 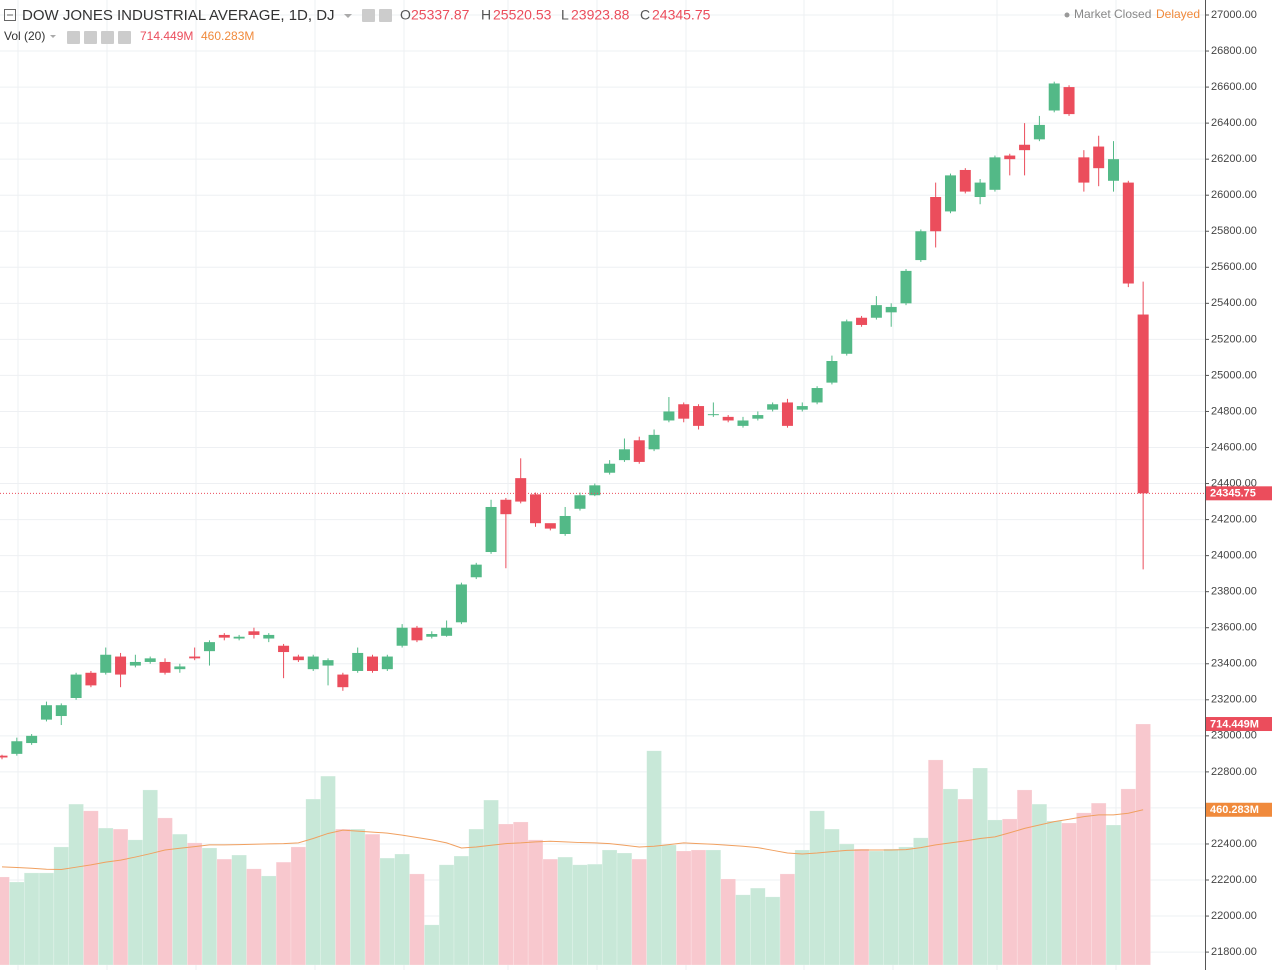 What do you see at coordinates (1234, 159) in the screenshot?
I see `y-tick-label: 26200.00` at bounding box center [1234, 159].